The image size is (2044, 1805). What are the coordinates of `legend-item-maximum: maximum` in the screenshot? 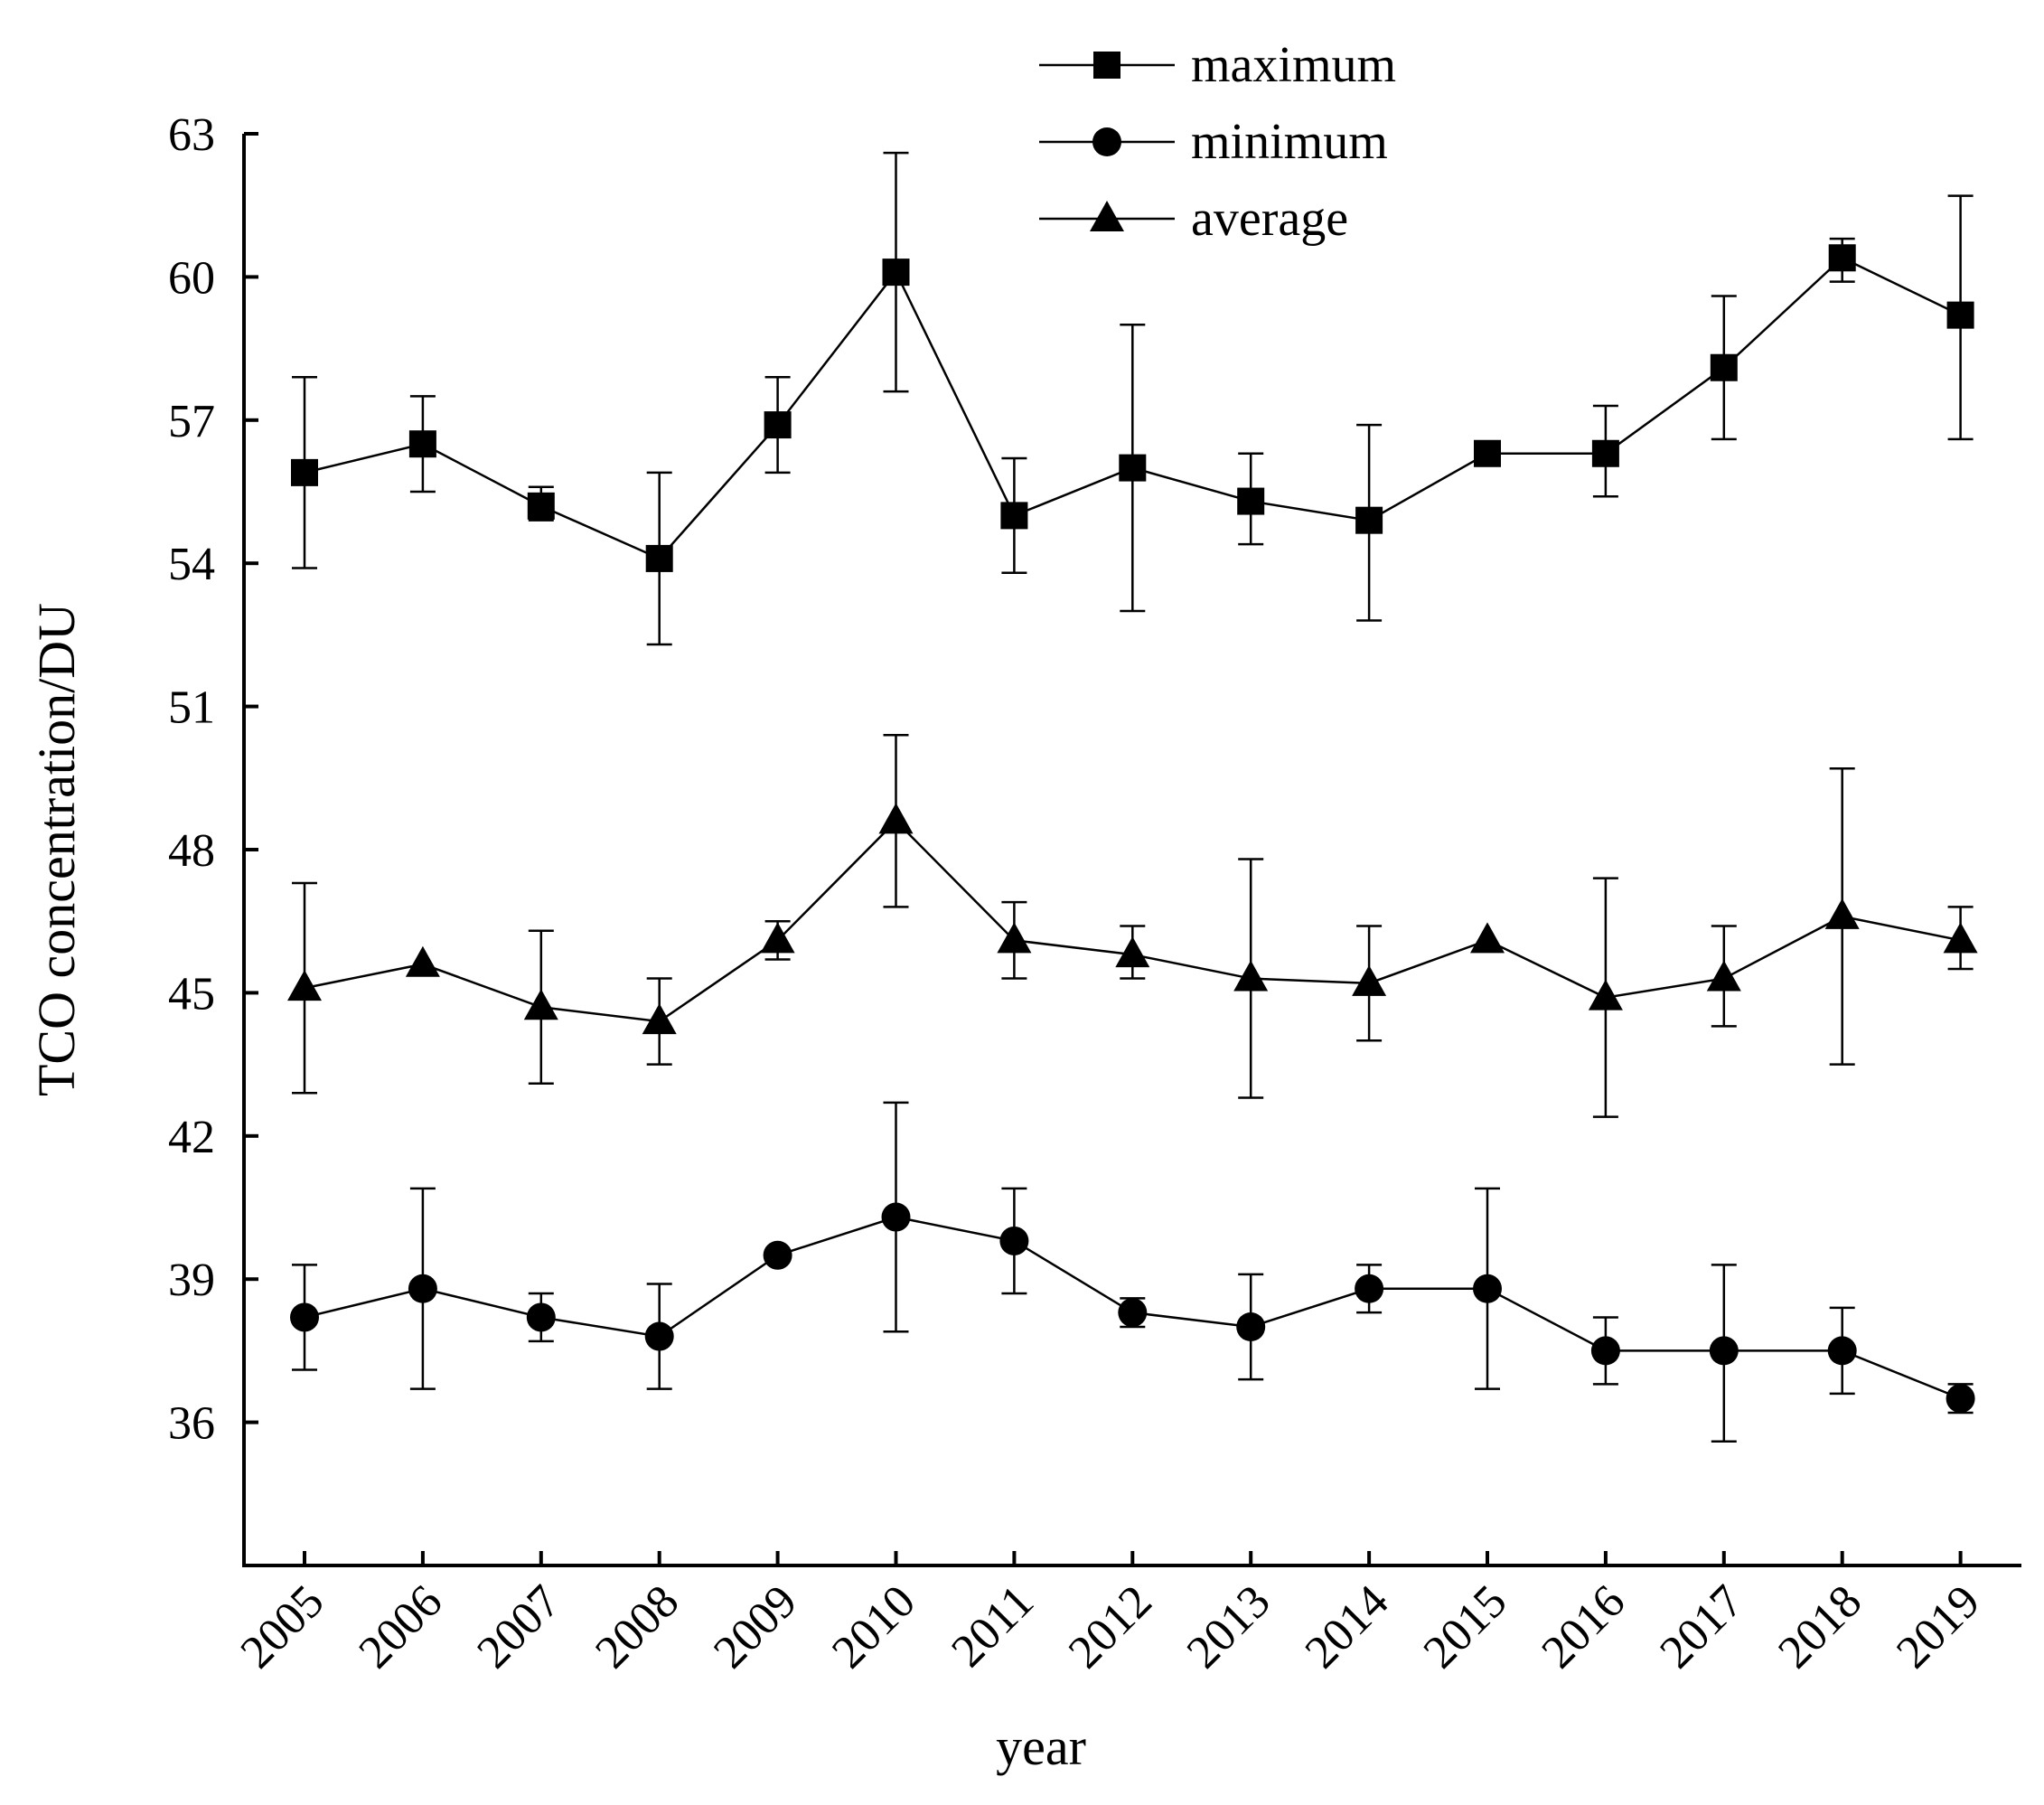 It's located at (1218, 65).